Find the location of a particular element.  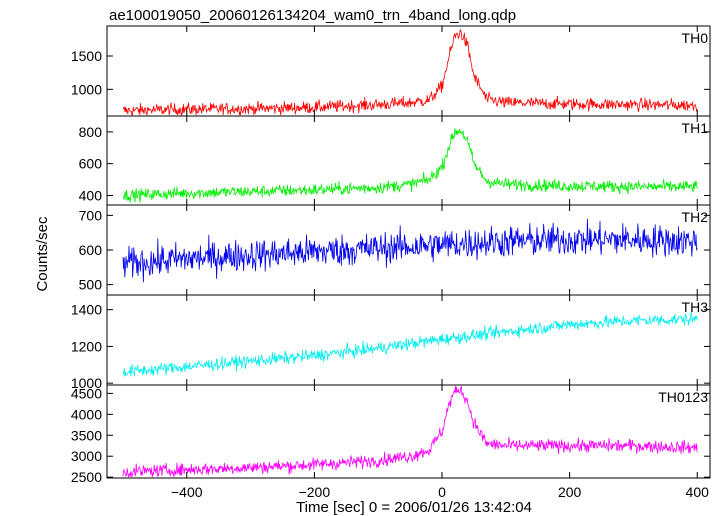

y-tick-label: 3500 is located at coordinates (86, 435).